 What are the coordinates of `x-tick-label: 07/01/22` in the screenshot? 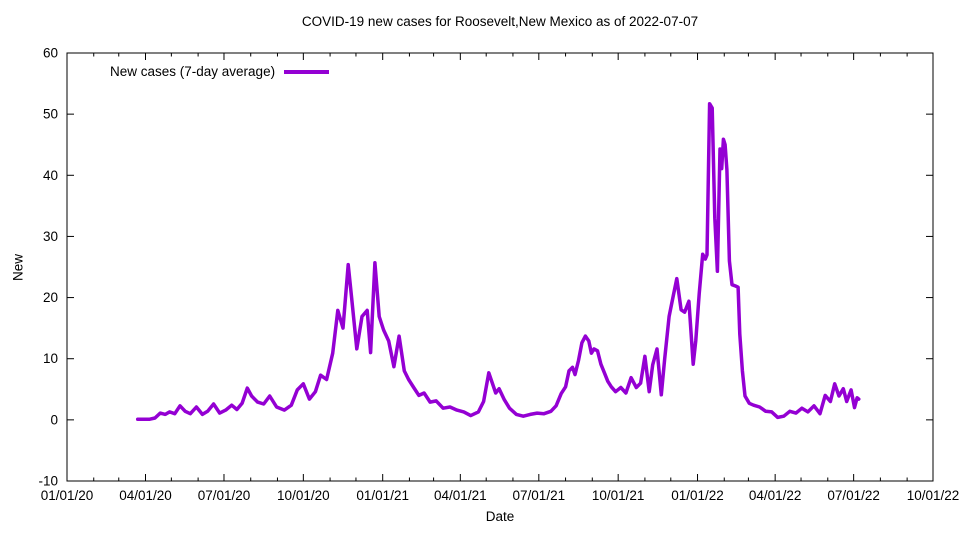 It's located at (853, 495).